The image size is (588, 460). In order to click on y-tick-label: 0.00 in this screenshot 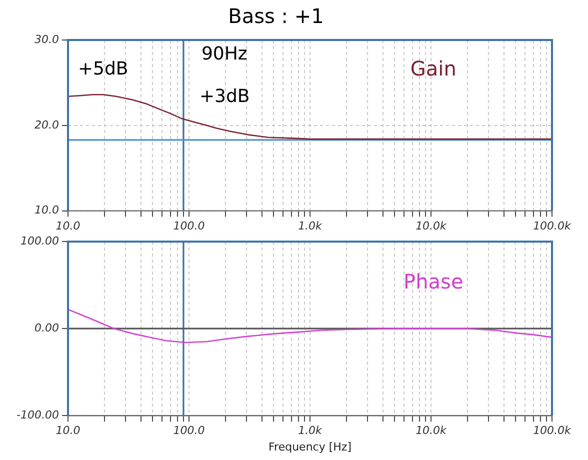, I will do `click(46, 327)`.